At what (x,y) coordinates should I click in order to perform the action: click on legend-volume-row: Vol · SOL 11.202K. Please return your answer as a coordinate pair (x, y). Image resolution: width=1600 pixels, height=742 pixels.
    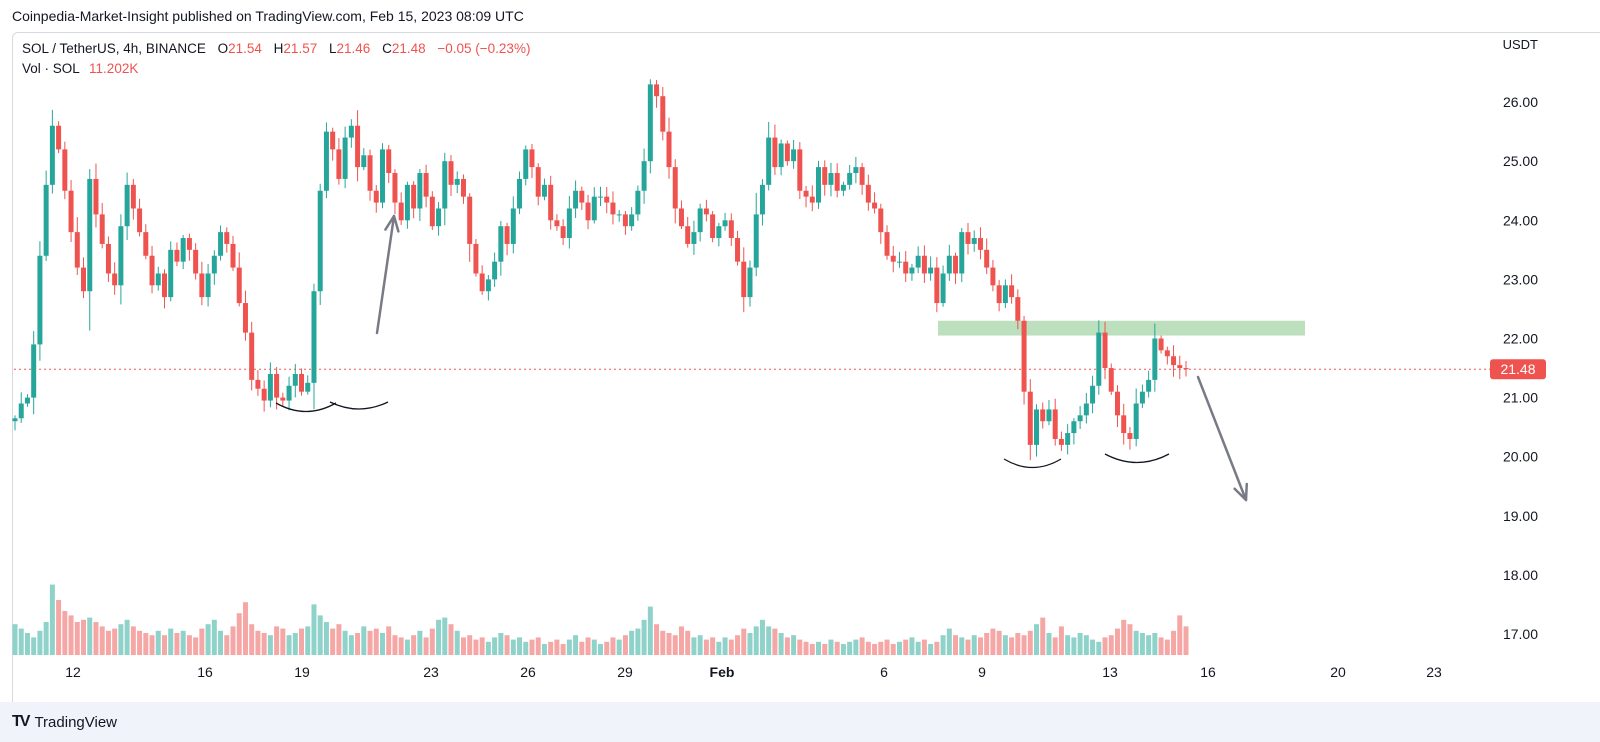
    Looking at the image, I should click on (276, 69).